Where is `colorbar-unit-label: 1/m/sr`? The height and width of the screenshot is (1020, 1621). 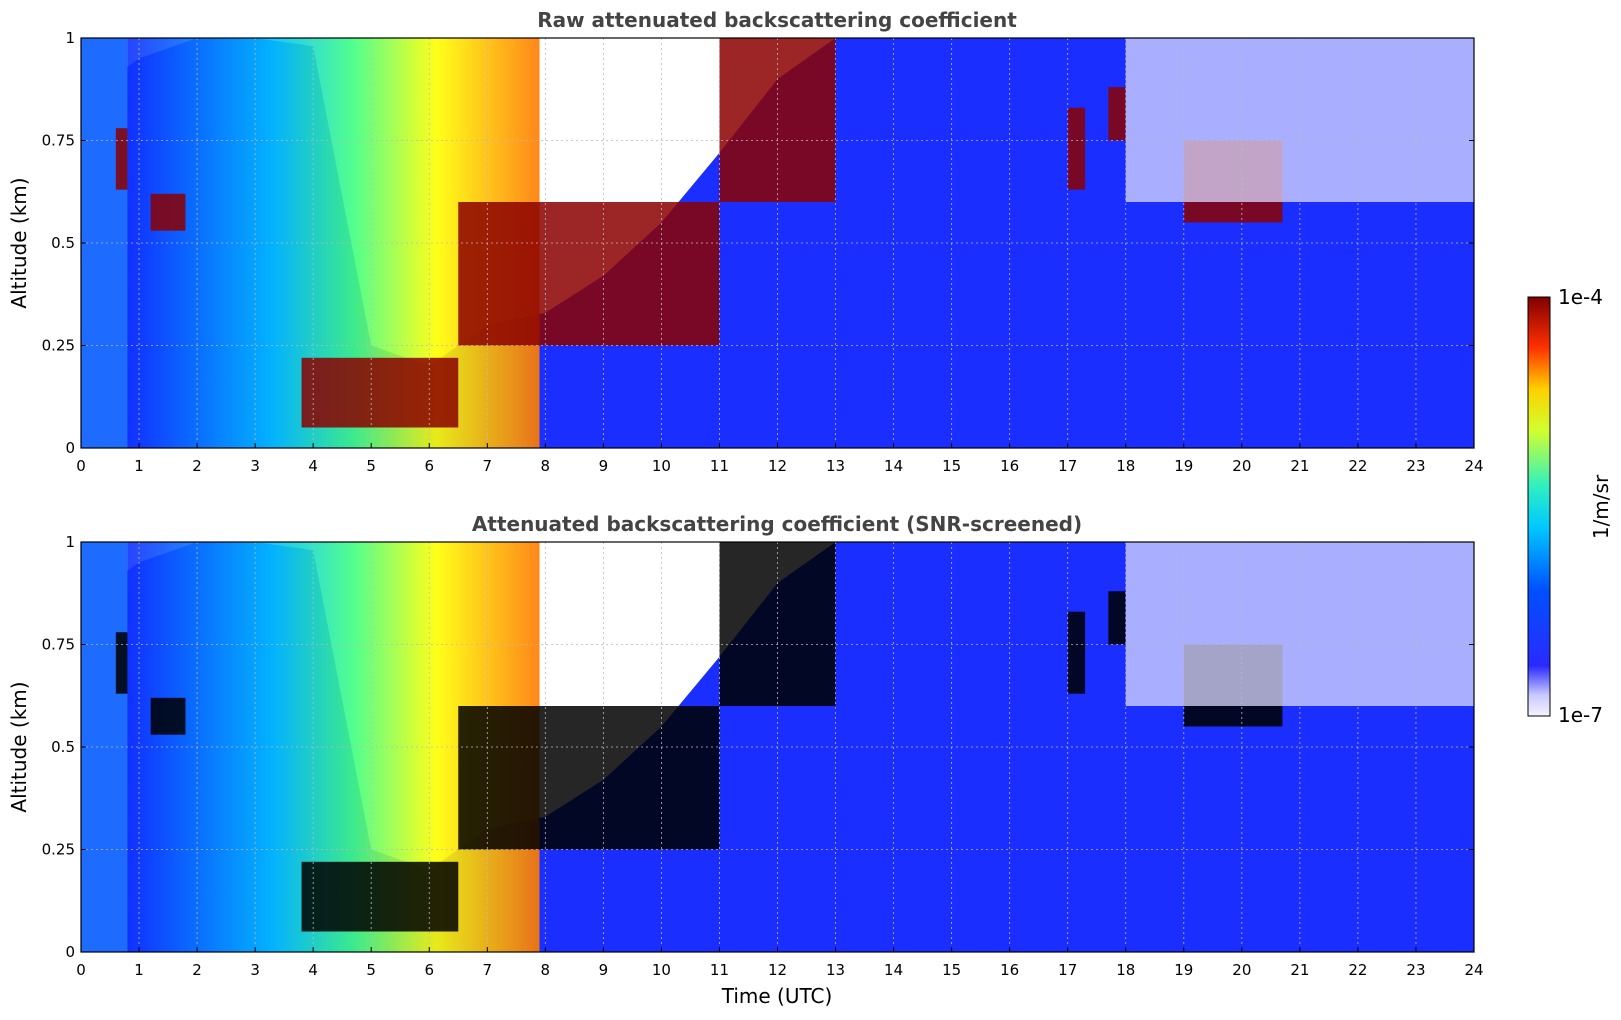
colorbar-unit-label: 1/m/sr is located at coordinates (1601, 506).